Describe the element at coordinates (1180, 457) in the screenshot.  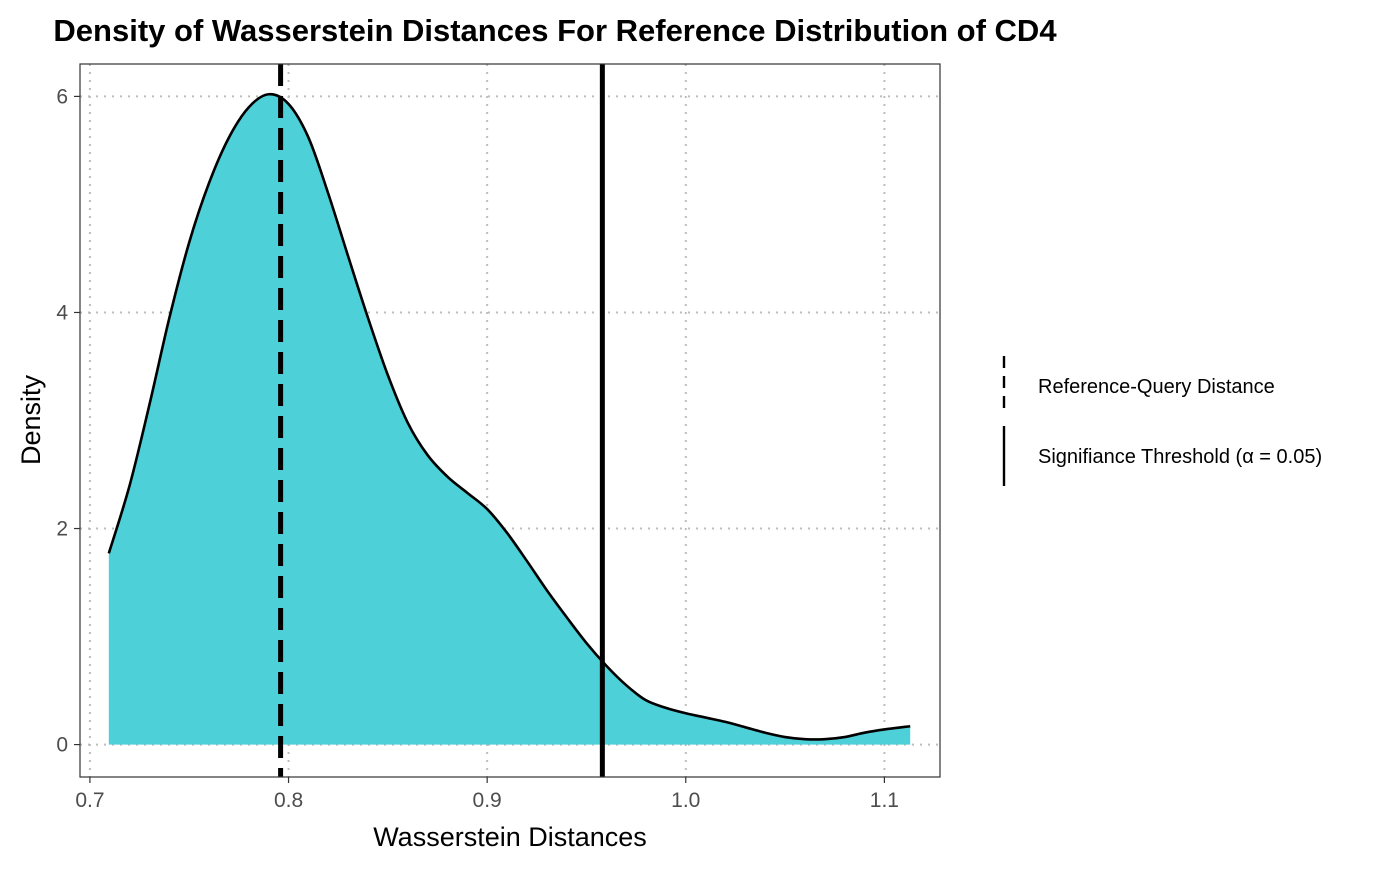
I see `legend-label: Signifiance Threshold (α = 0.05)` at that location.